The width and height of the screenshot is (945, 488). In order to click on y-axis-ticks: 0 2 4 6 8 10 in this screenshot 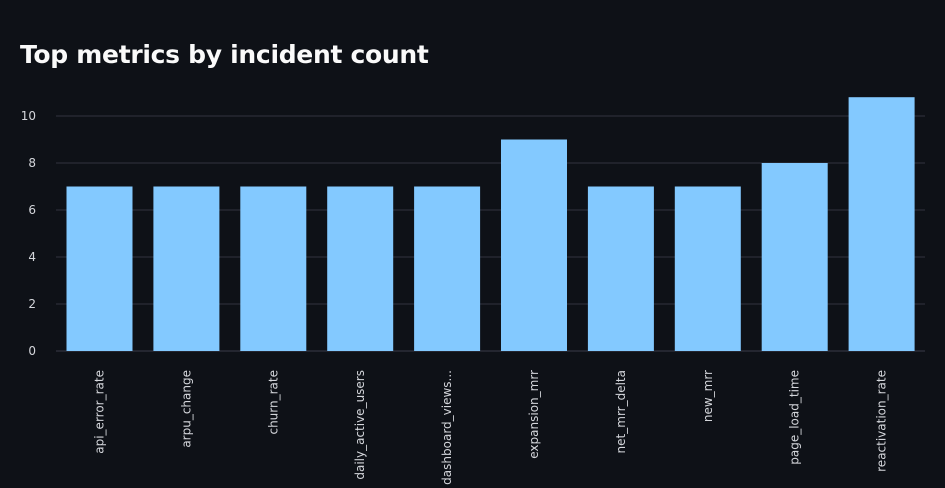, I will do `click(28, 233)`.